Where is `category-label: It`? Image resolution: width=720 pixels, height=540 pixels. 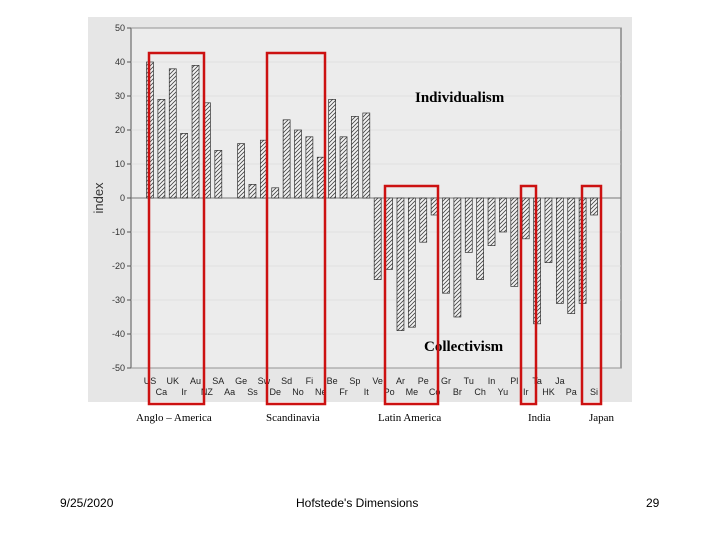 category-label: It is located at coordinates (367, 392).